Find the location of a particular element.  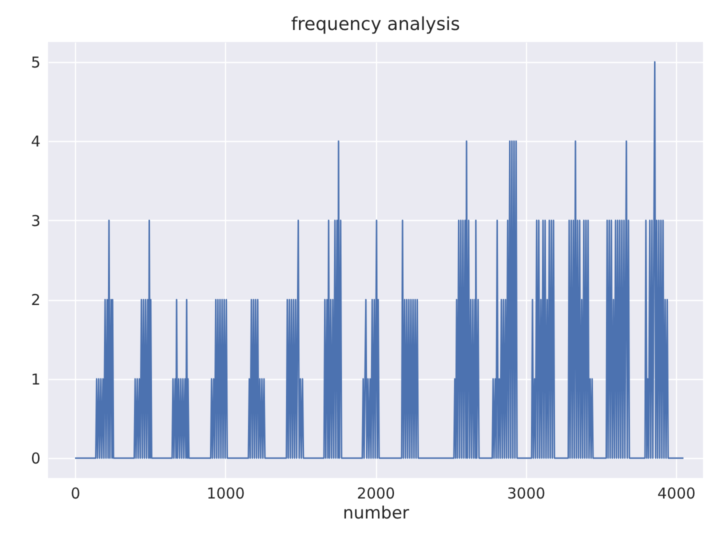

x-tick-label: 1000 is located at coordinates (225, 493).